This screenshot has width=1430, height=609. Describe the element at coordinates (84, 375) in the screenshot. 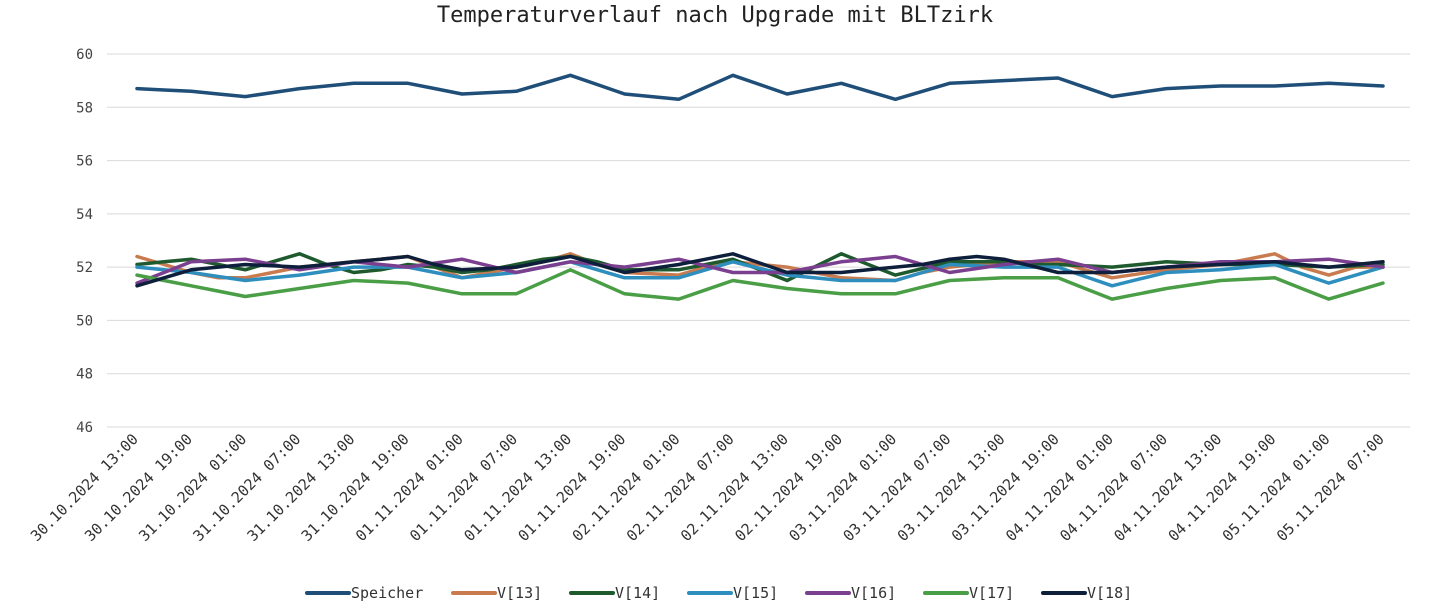

I see `y-tick-label: 48` at that location.